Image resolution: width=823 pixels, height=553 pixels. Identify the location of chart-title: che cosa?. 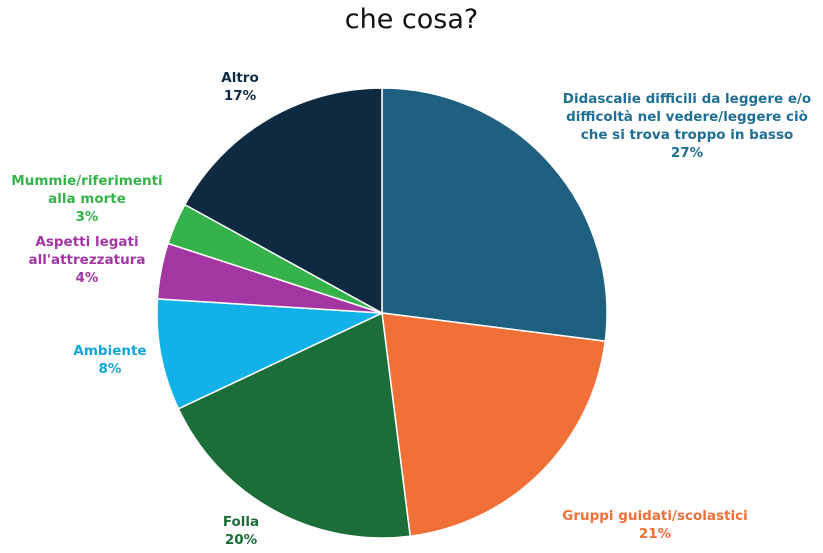
(411, 19).